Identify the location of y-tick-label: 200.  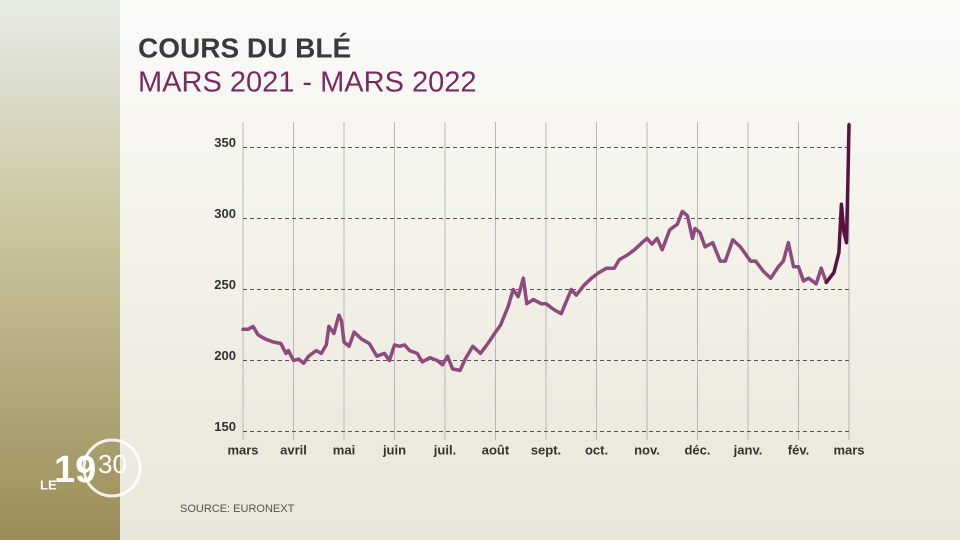
(225, 355).